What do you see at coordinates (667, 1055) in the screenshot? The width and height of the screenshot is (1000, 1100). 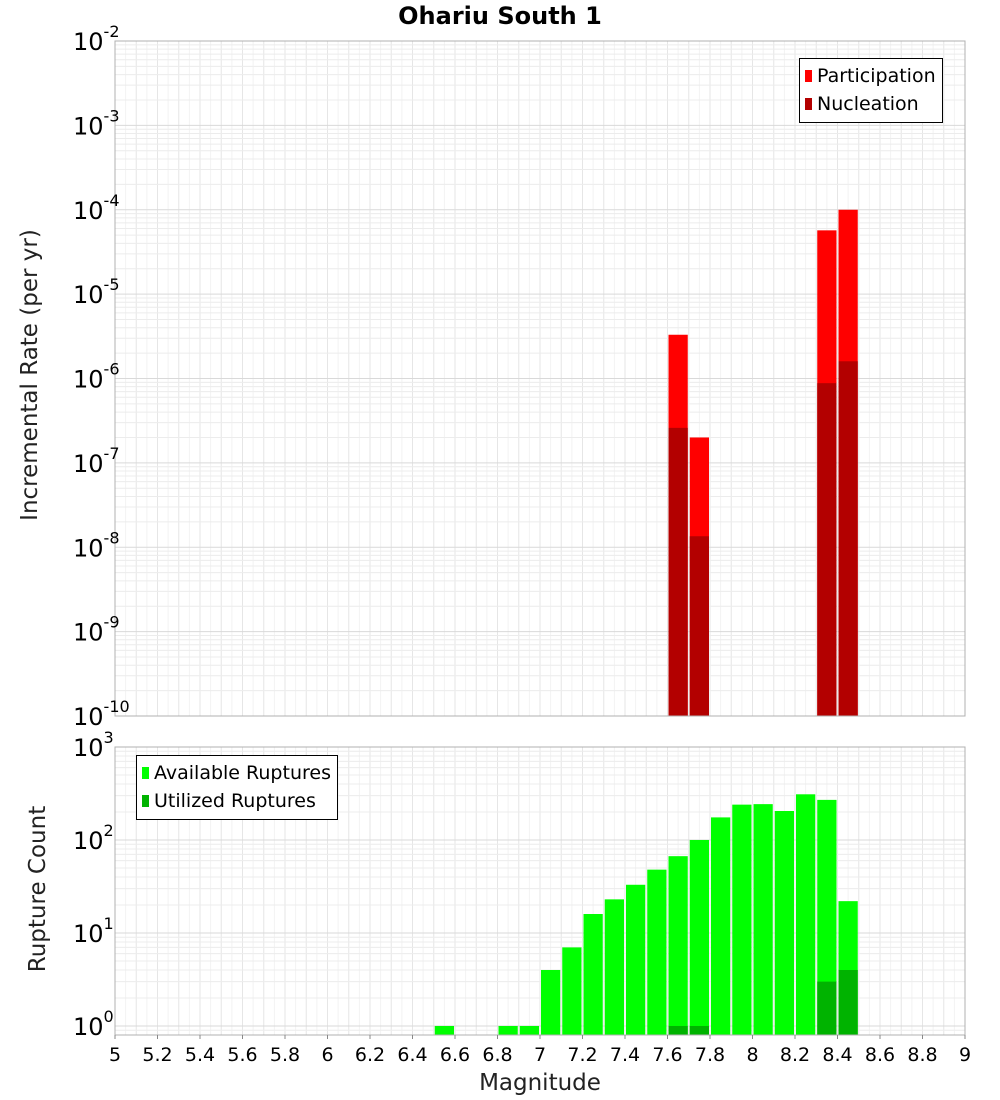 I see `x-tick-label: 7.6` at bounding box center [667, 1055].